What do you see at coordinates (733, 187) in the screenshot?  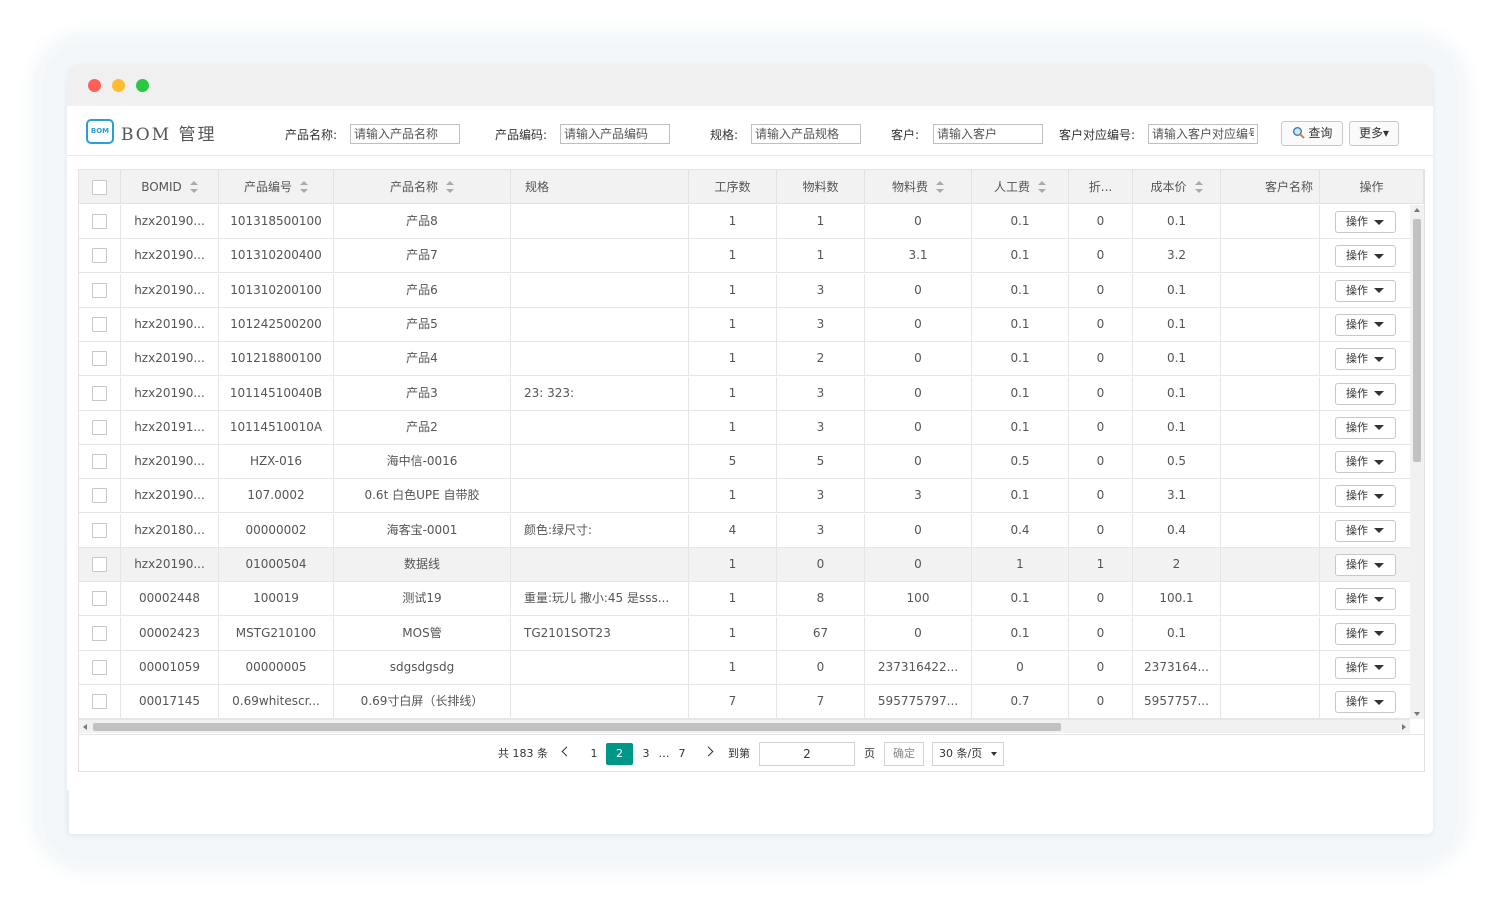 I see `column-header-4: 工序数` at bounding box center [733, 187].